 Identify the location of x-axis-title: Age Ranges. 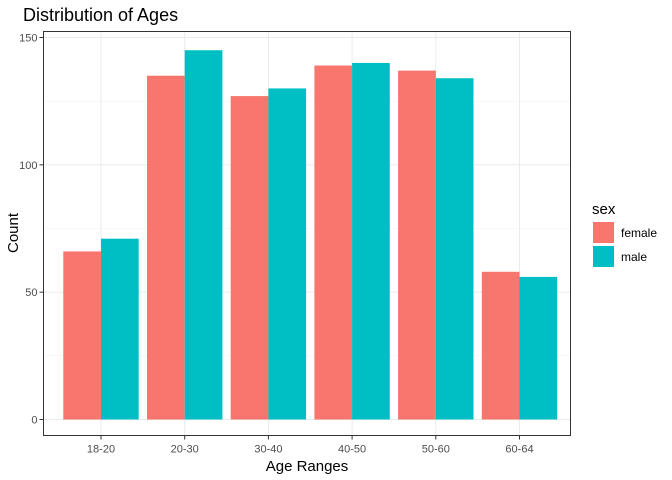
(307, 466).